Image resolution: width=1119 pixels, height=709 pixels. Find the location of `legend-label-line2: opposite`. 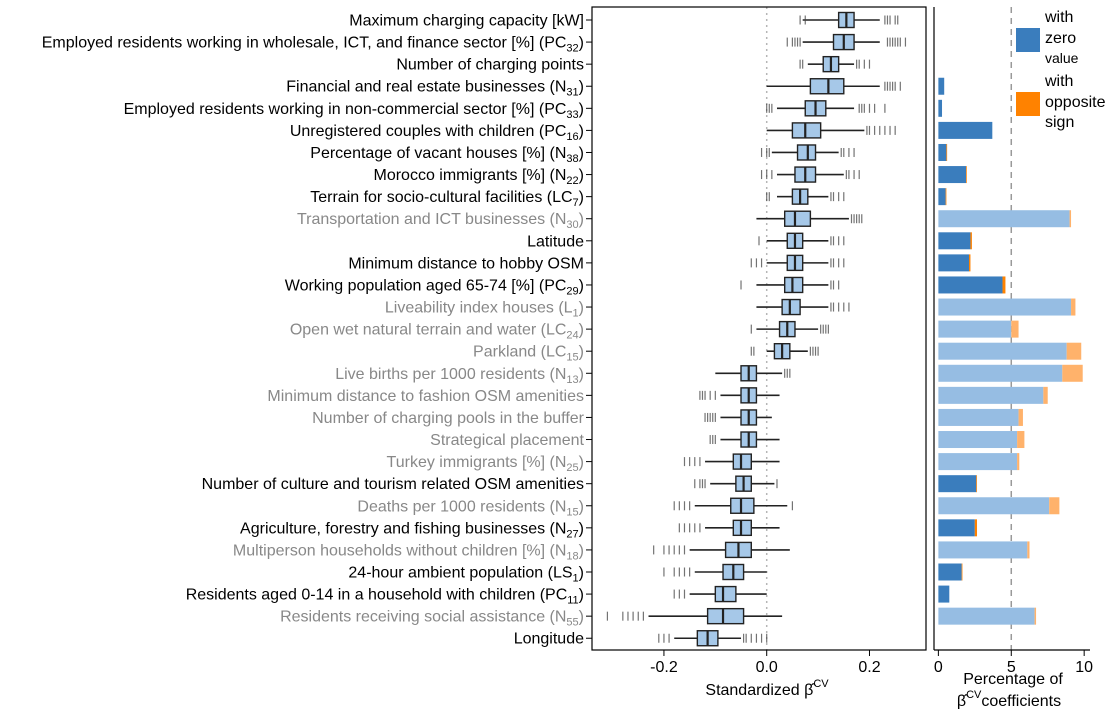

legend-label-line2: opposite is located at coordinates (1075, 102).